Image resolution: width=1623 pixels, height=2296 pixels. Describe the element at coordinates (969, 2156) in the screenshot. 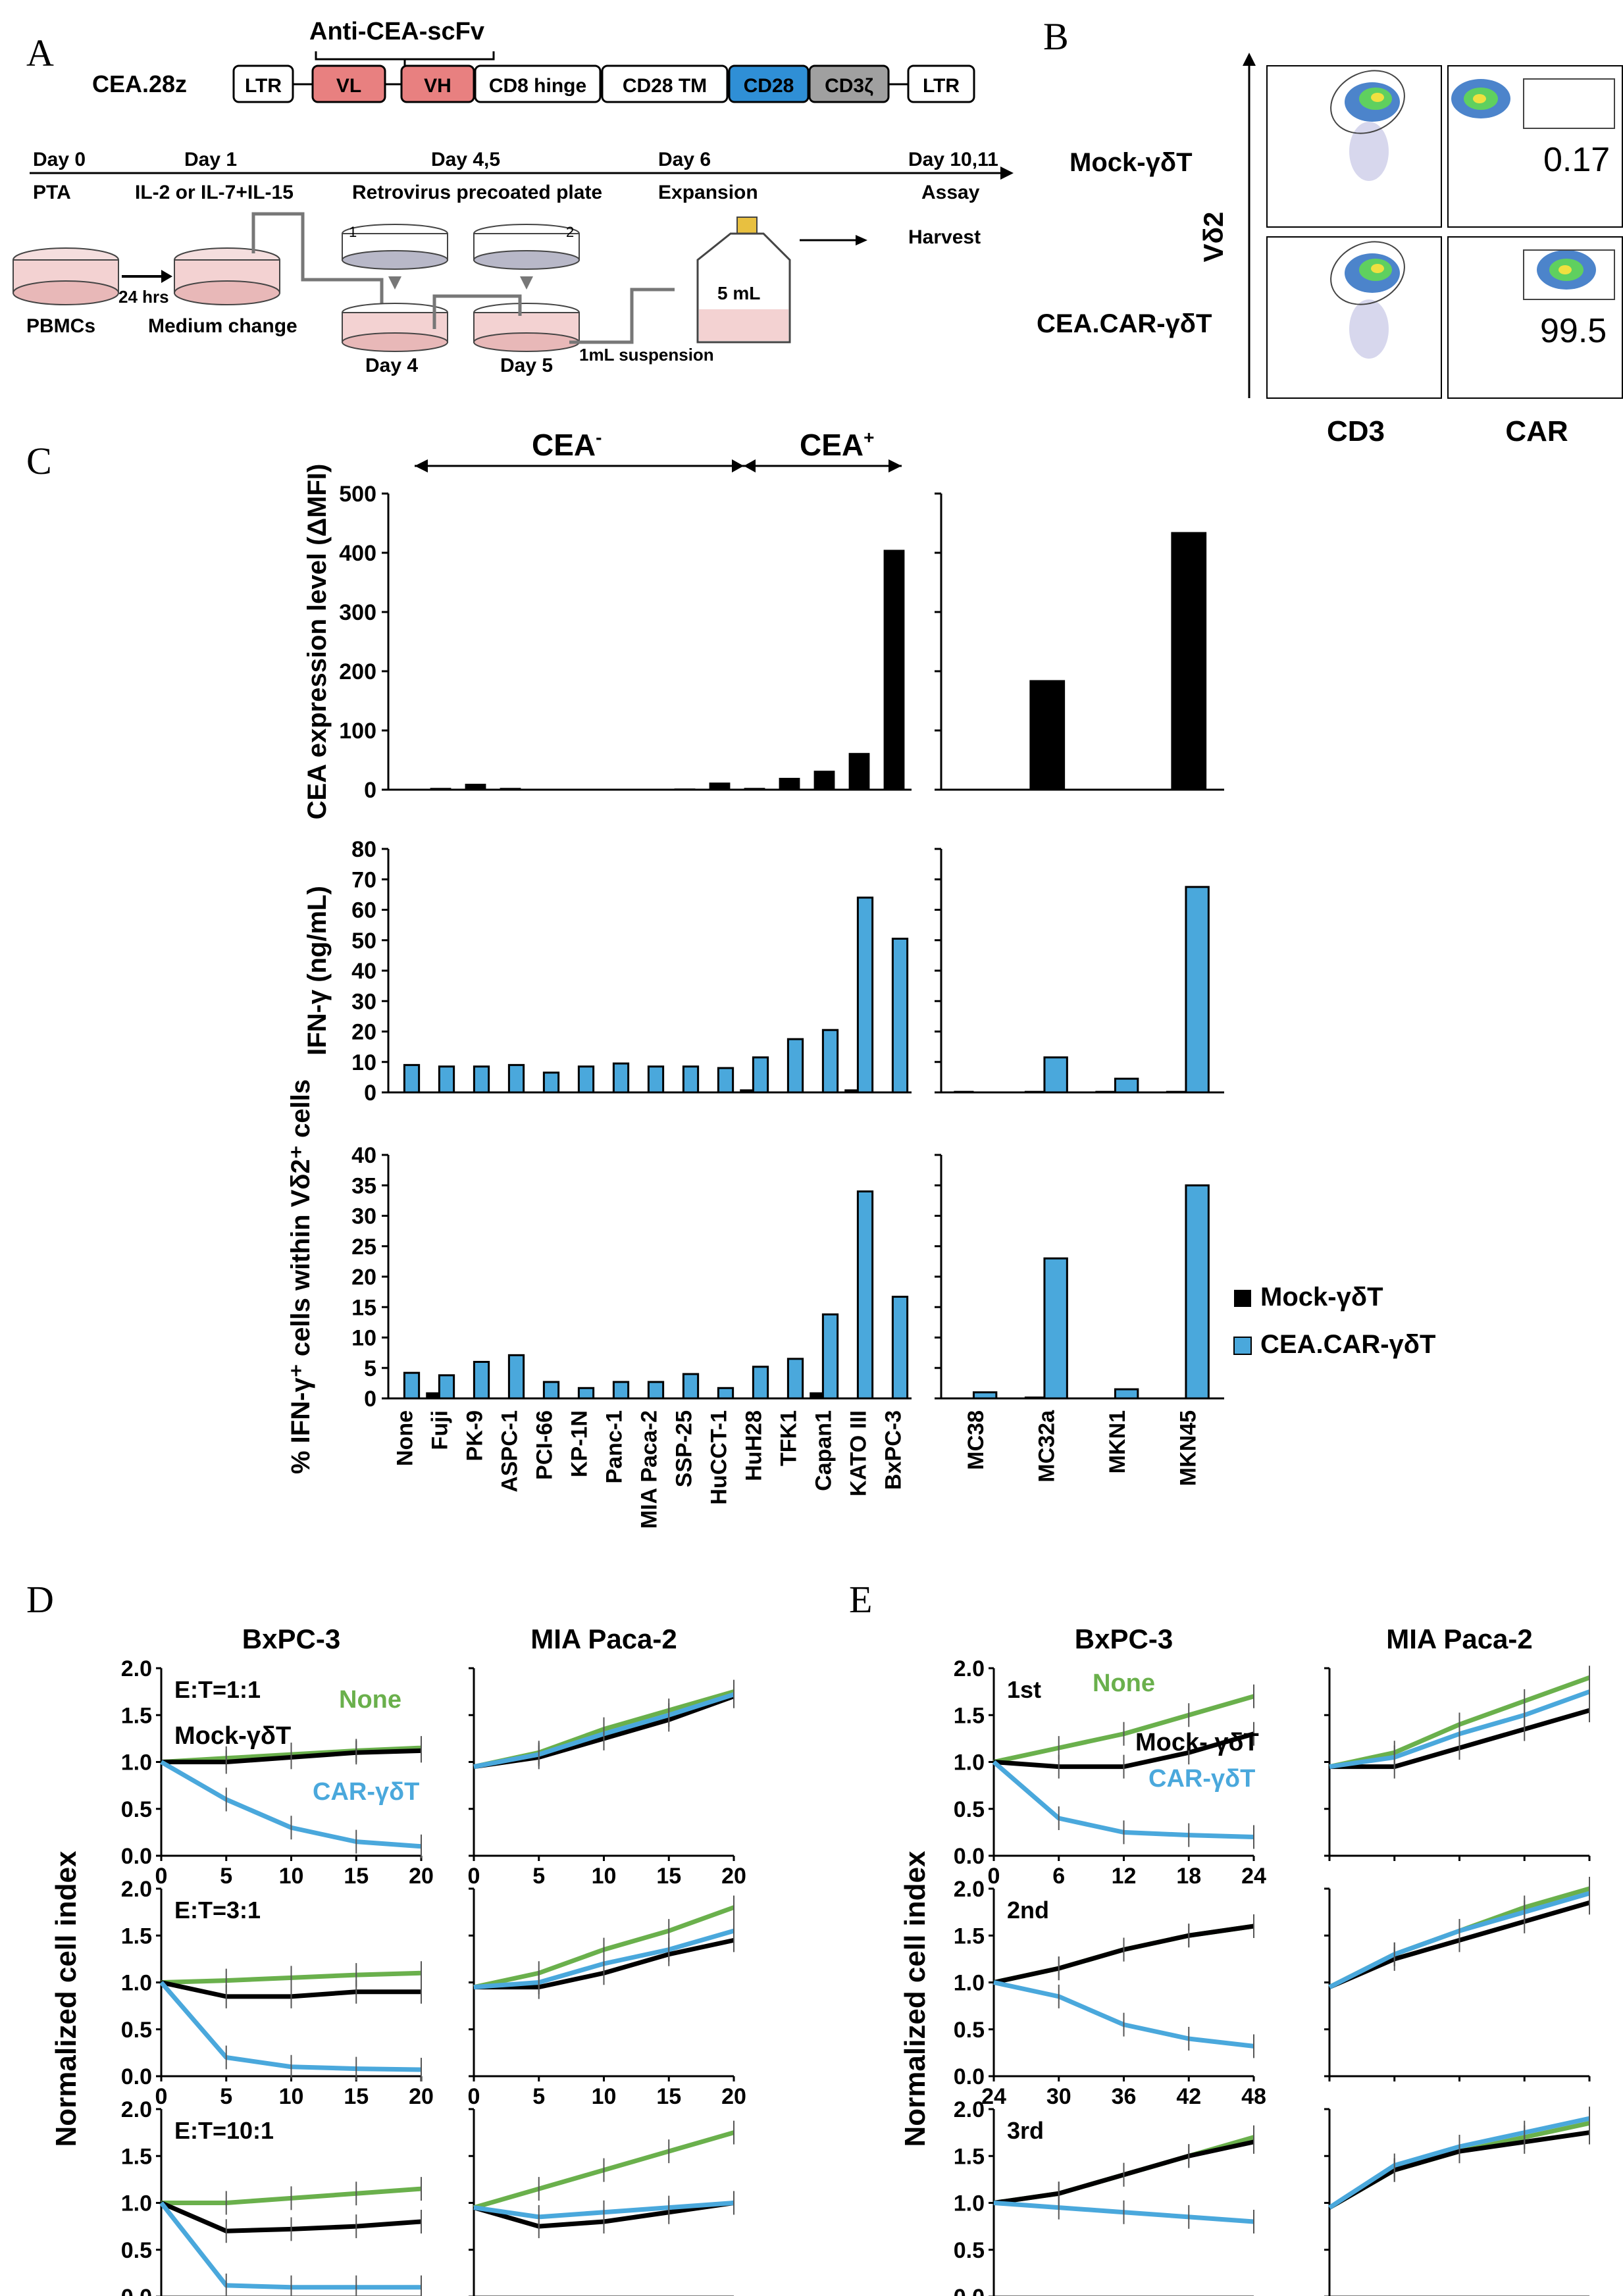

I see `panelE-r2c0-ytick-label: 1.5` at that location.